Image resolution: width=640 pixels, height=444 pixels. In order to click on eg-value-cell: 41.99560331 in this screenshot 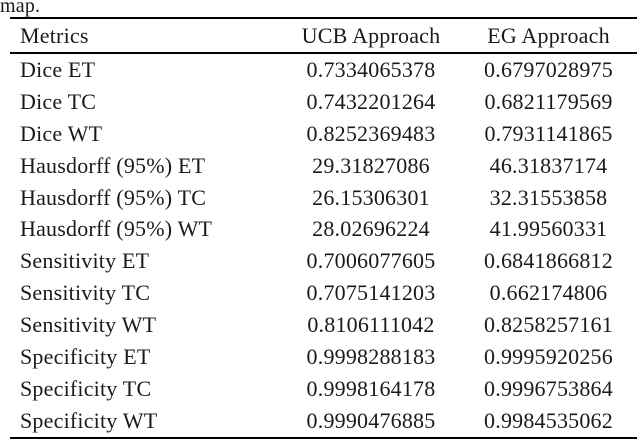, I will do `click(548, 229)`.